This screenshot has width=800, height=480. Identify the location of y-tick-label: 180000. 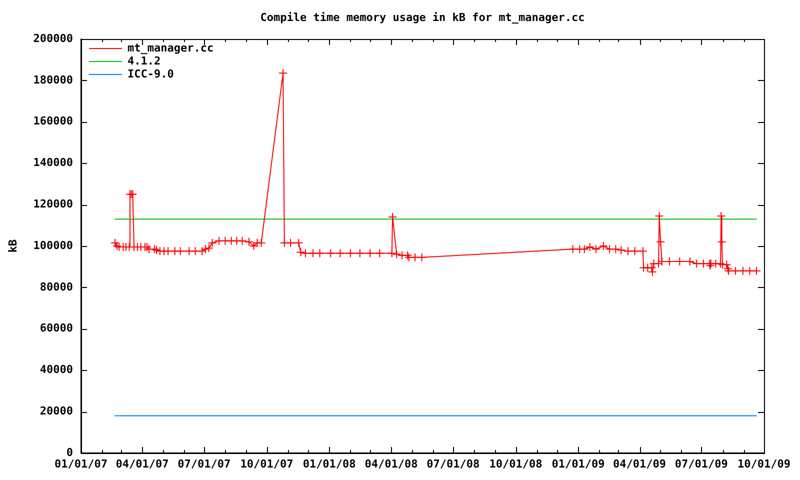
(53, 79).